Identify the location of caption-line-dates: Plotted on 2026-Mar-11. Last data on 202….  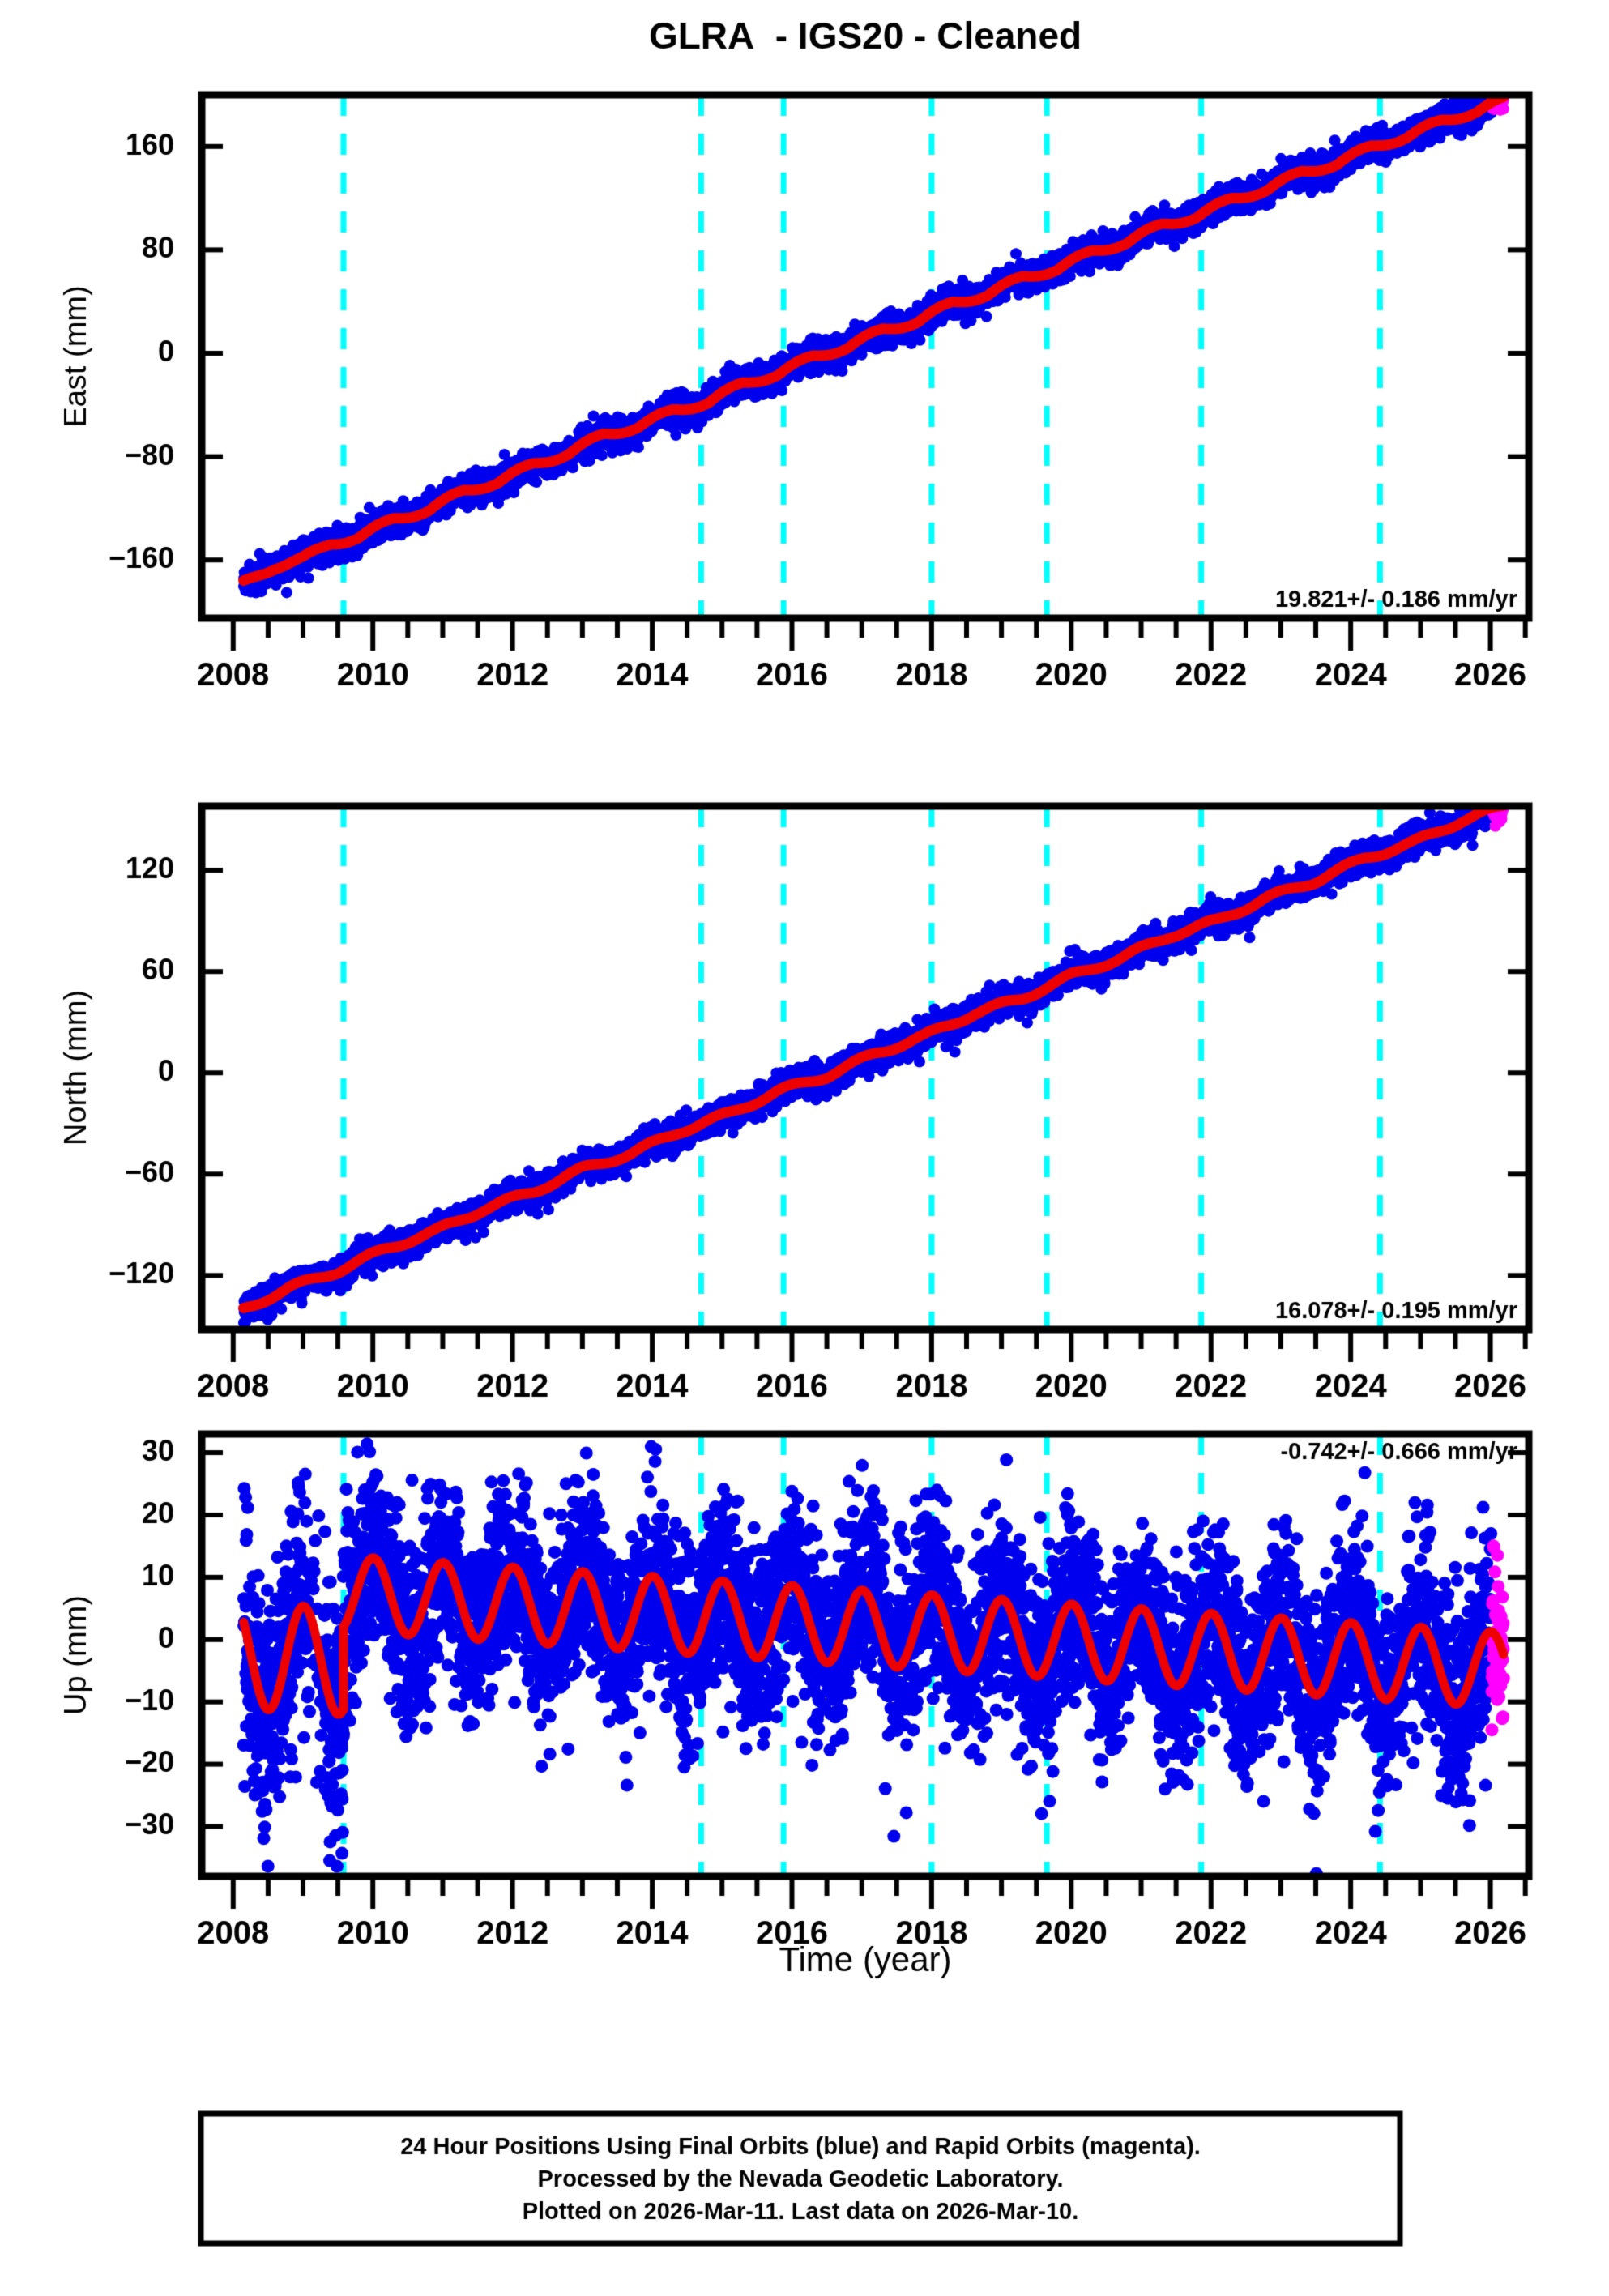
(800, 2210).